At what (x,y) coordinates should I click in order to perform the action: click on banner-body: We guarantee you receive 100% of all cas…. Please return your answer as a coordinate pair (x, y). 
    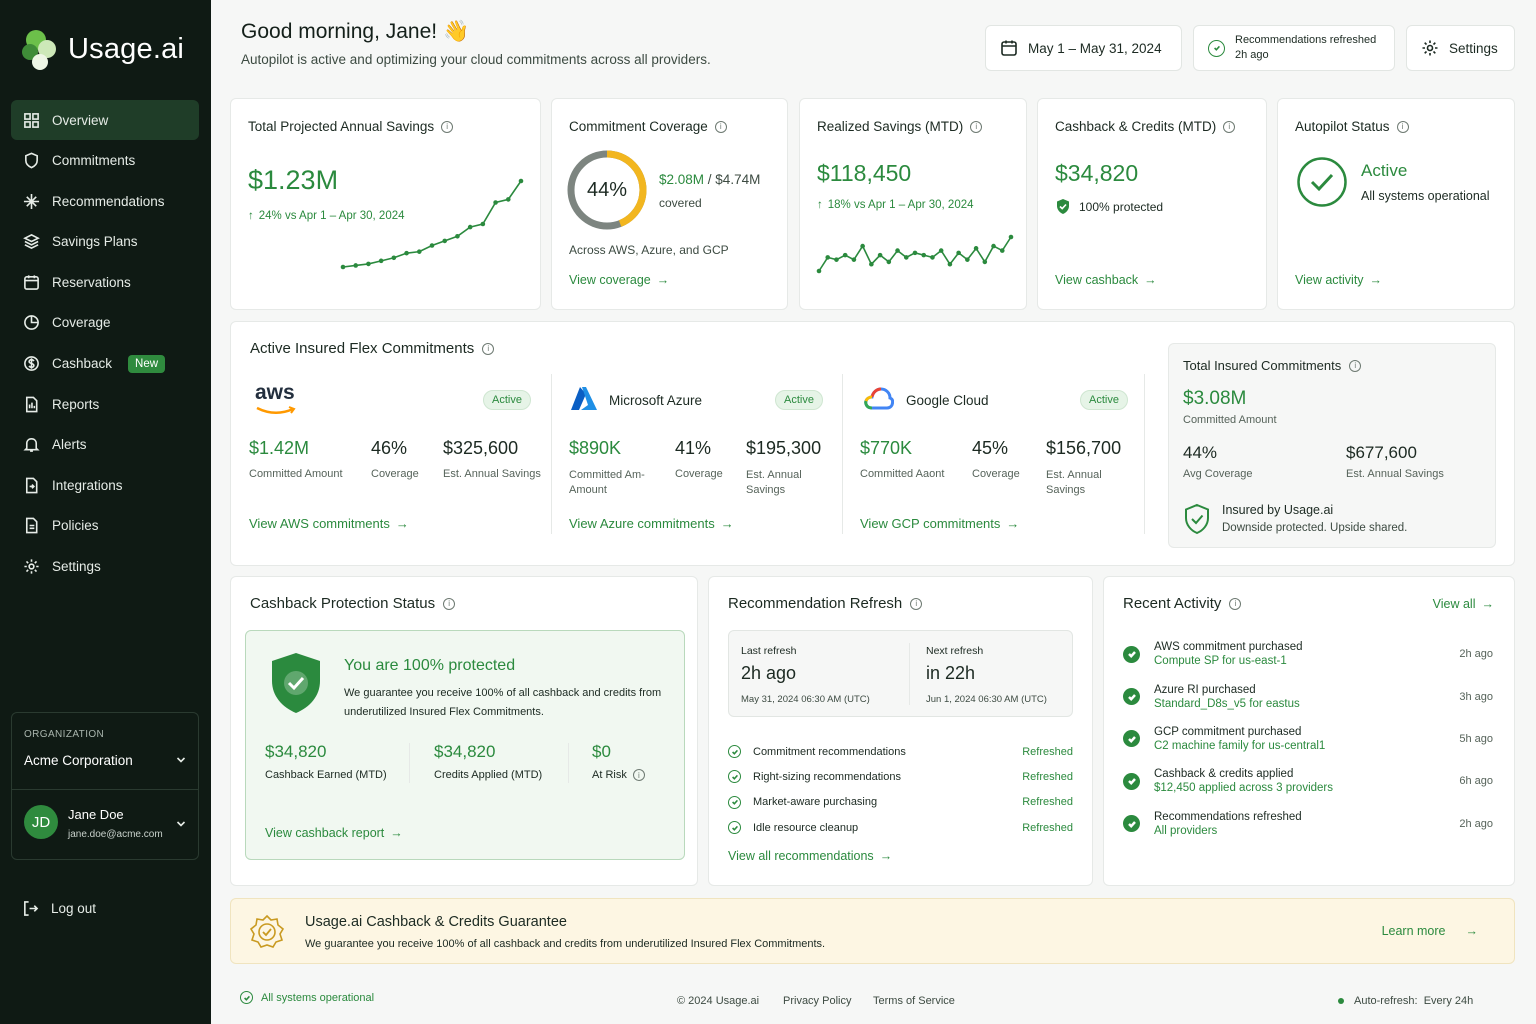
    Looking at the image, I should click on (565, 944).